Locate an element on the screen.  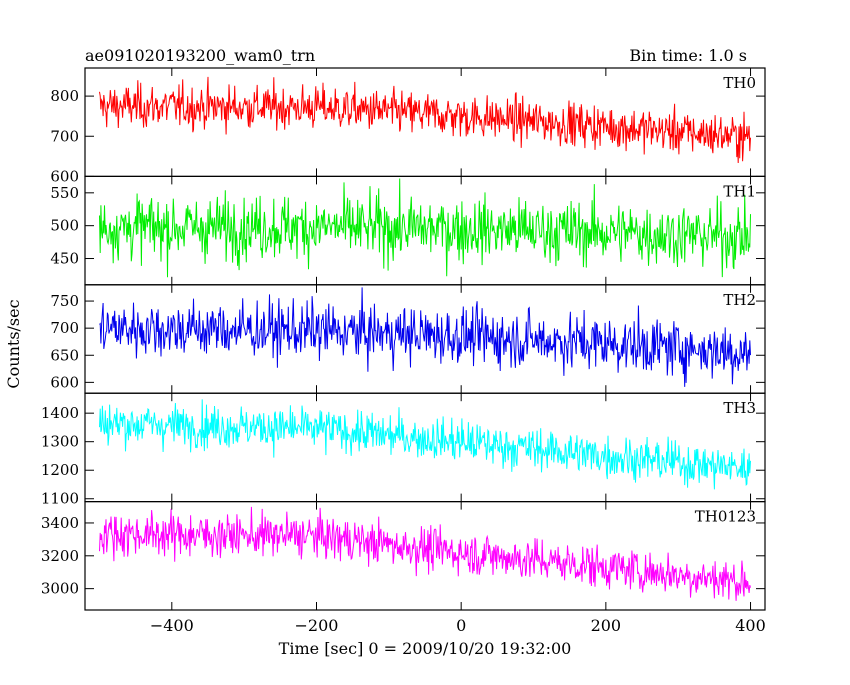
panel-label-th0: TH0 is located at coordinates (739, 83).